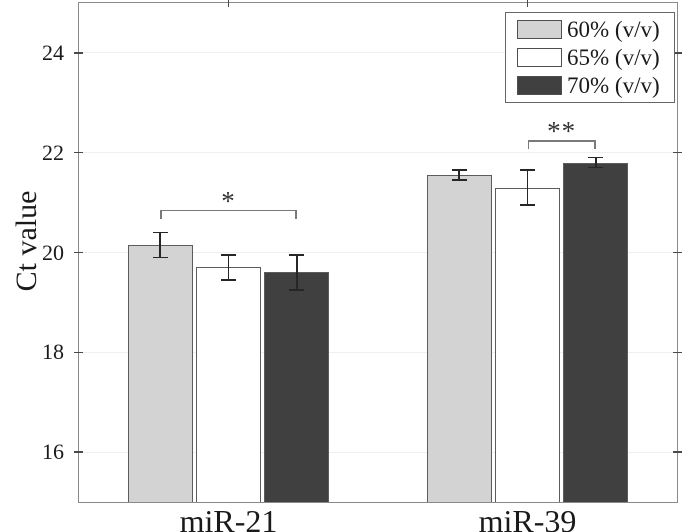 The width and height of the screenshot is (685, 532). What do you see at coordinates (53, 52) in the screenshot?
I see `y-tick-label: 24` at bounding box center [53, 52].